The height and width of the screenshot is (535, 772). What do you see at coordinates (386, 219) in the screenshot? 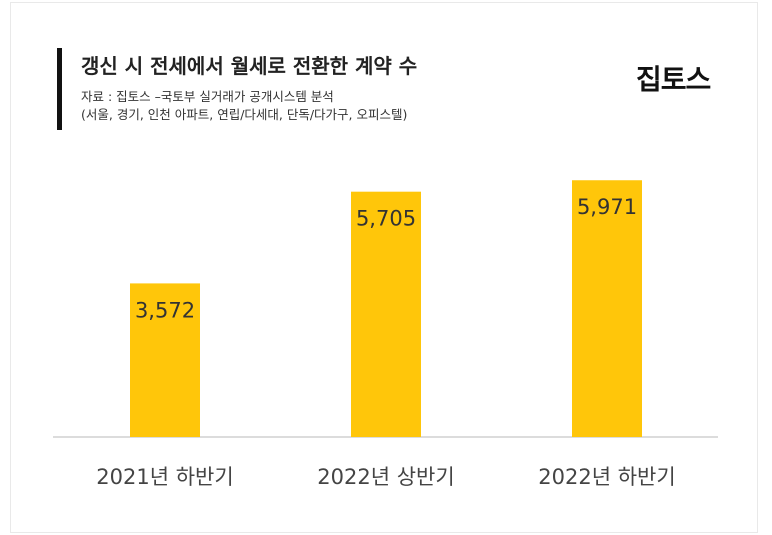
I see `bar-value-label: 5,705` at bounding box center [386, 219].